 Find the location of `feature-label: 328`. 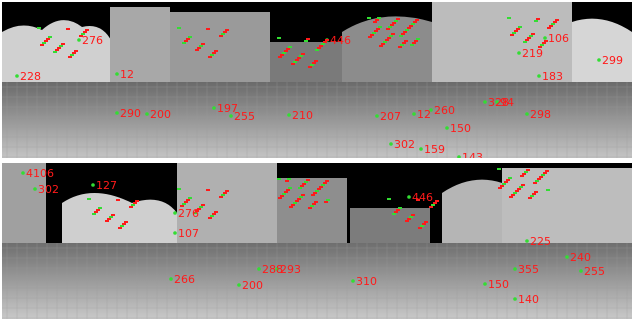

feature-label: 328 is located at coordinates (498, 102).